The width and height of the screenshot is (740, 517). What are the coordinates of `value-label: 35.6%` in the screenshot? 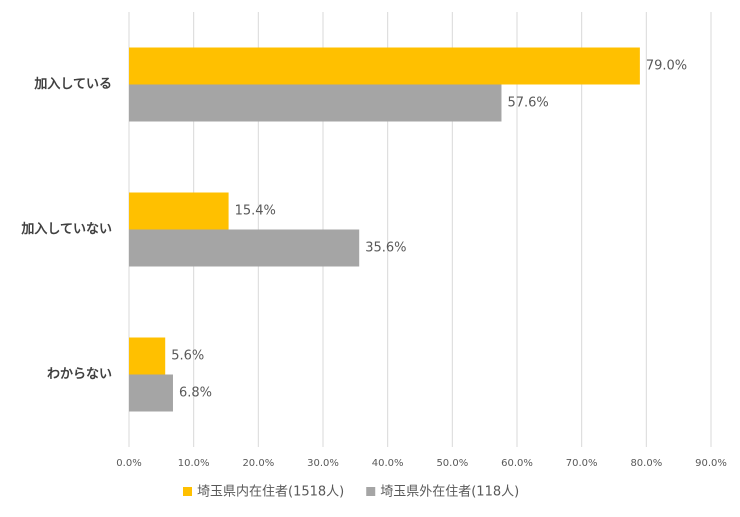 It's located at (385, 248).